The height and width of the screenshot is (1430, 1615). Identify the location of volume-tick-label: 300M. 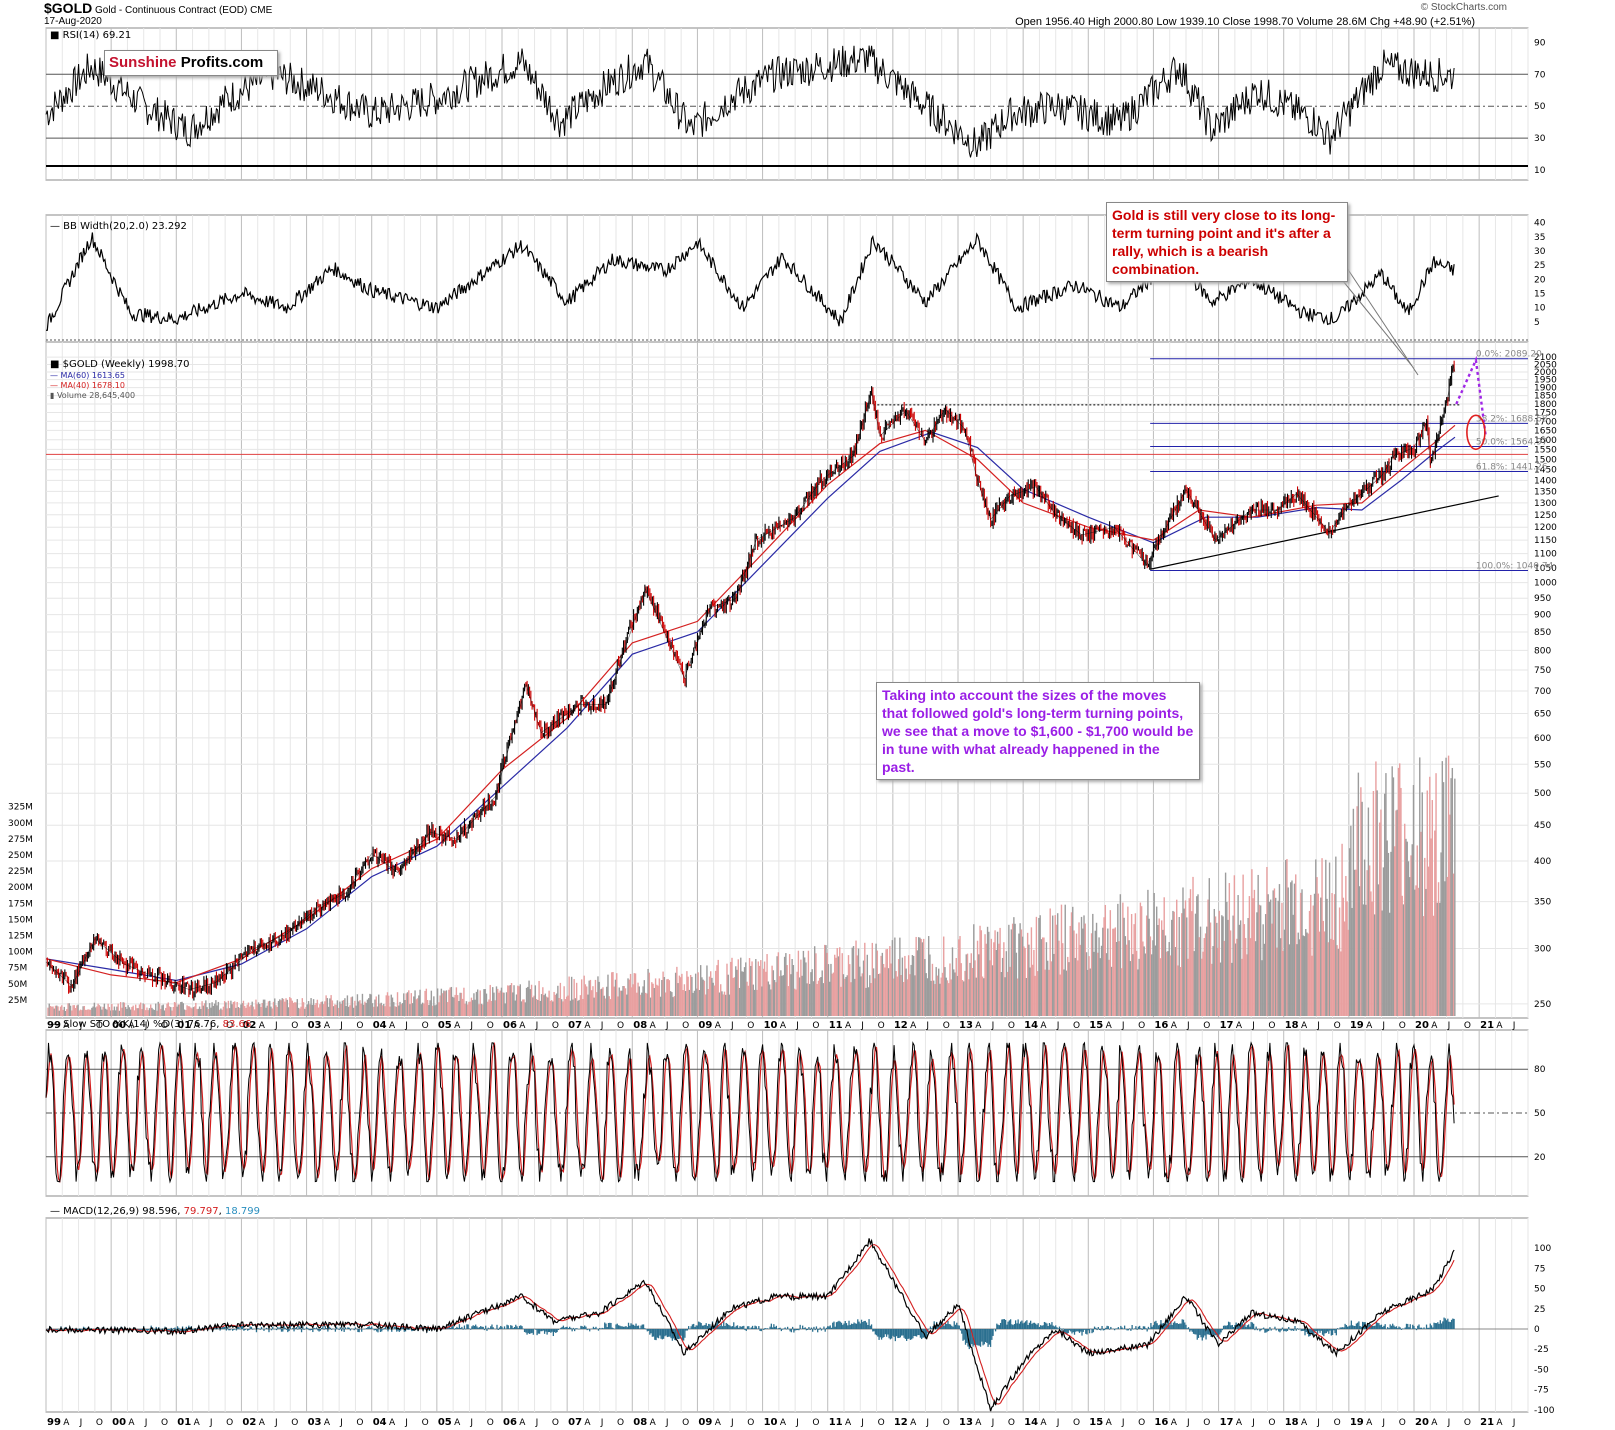
(20, 824).